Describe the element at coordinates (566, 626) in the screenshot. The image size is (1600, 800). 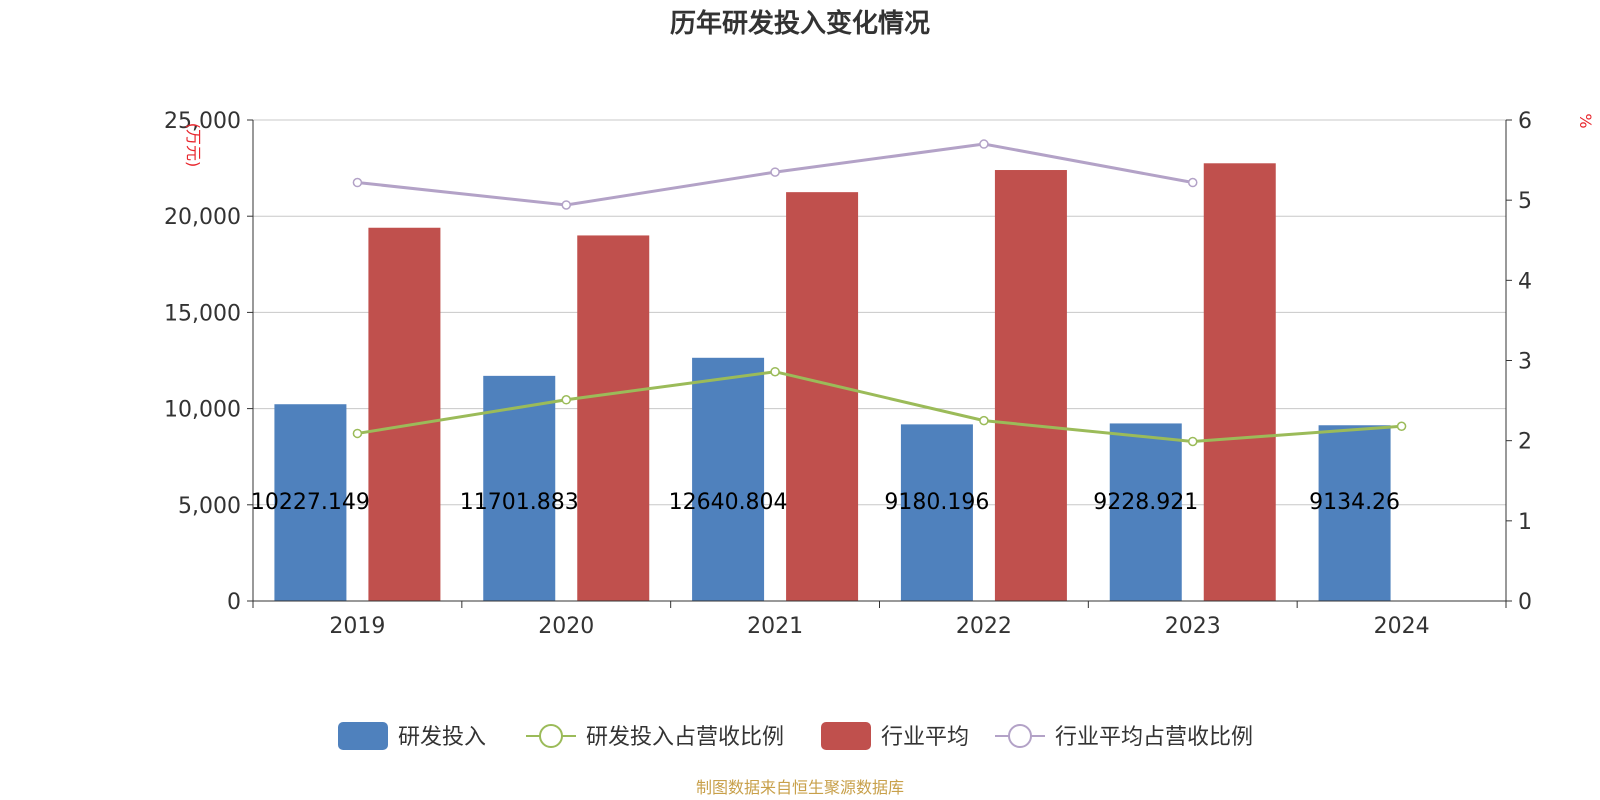
I see `x-tick-label: 2020` at that location.